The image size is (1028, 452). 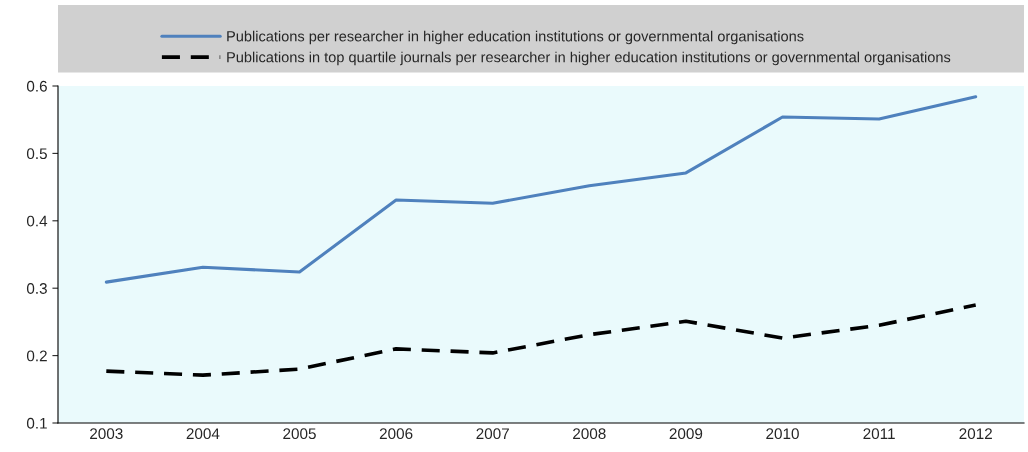 I want to click on line-series, so click(x=541, y=340).